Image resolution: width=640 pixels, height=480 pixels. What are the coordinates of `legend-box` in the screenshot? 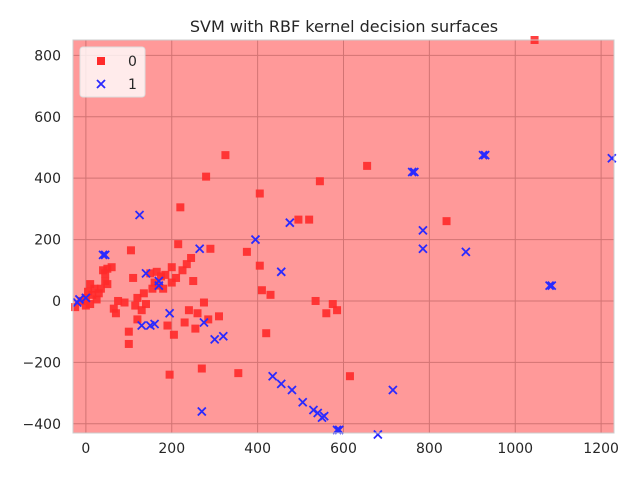 It's located at (112, 72).